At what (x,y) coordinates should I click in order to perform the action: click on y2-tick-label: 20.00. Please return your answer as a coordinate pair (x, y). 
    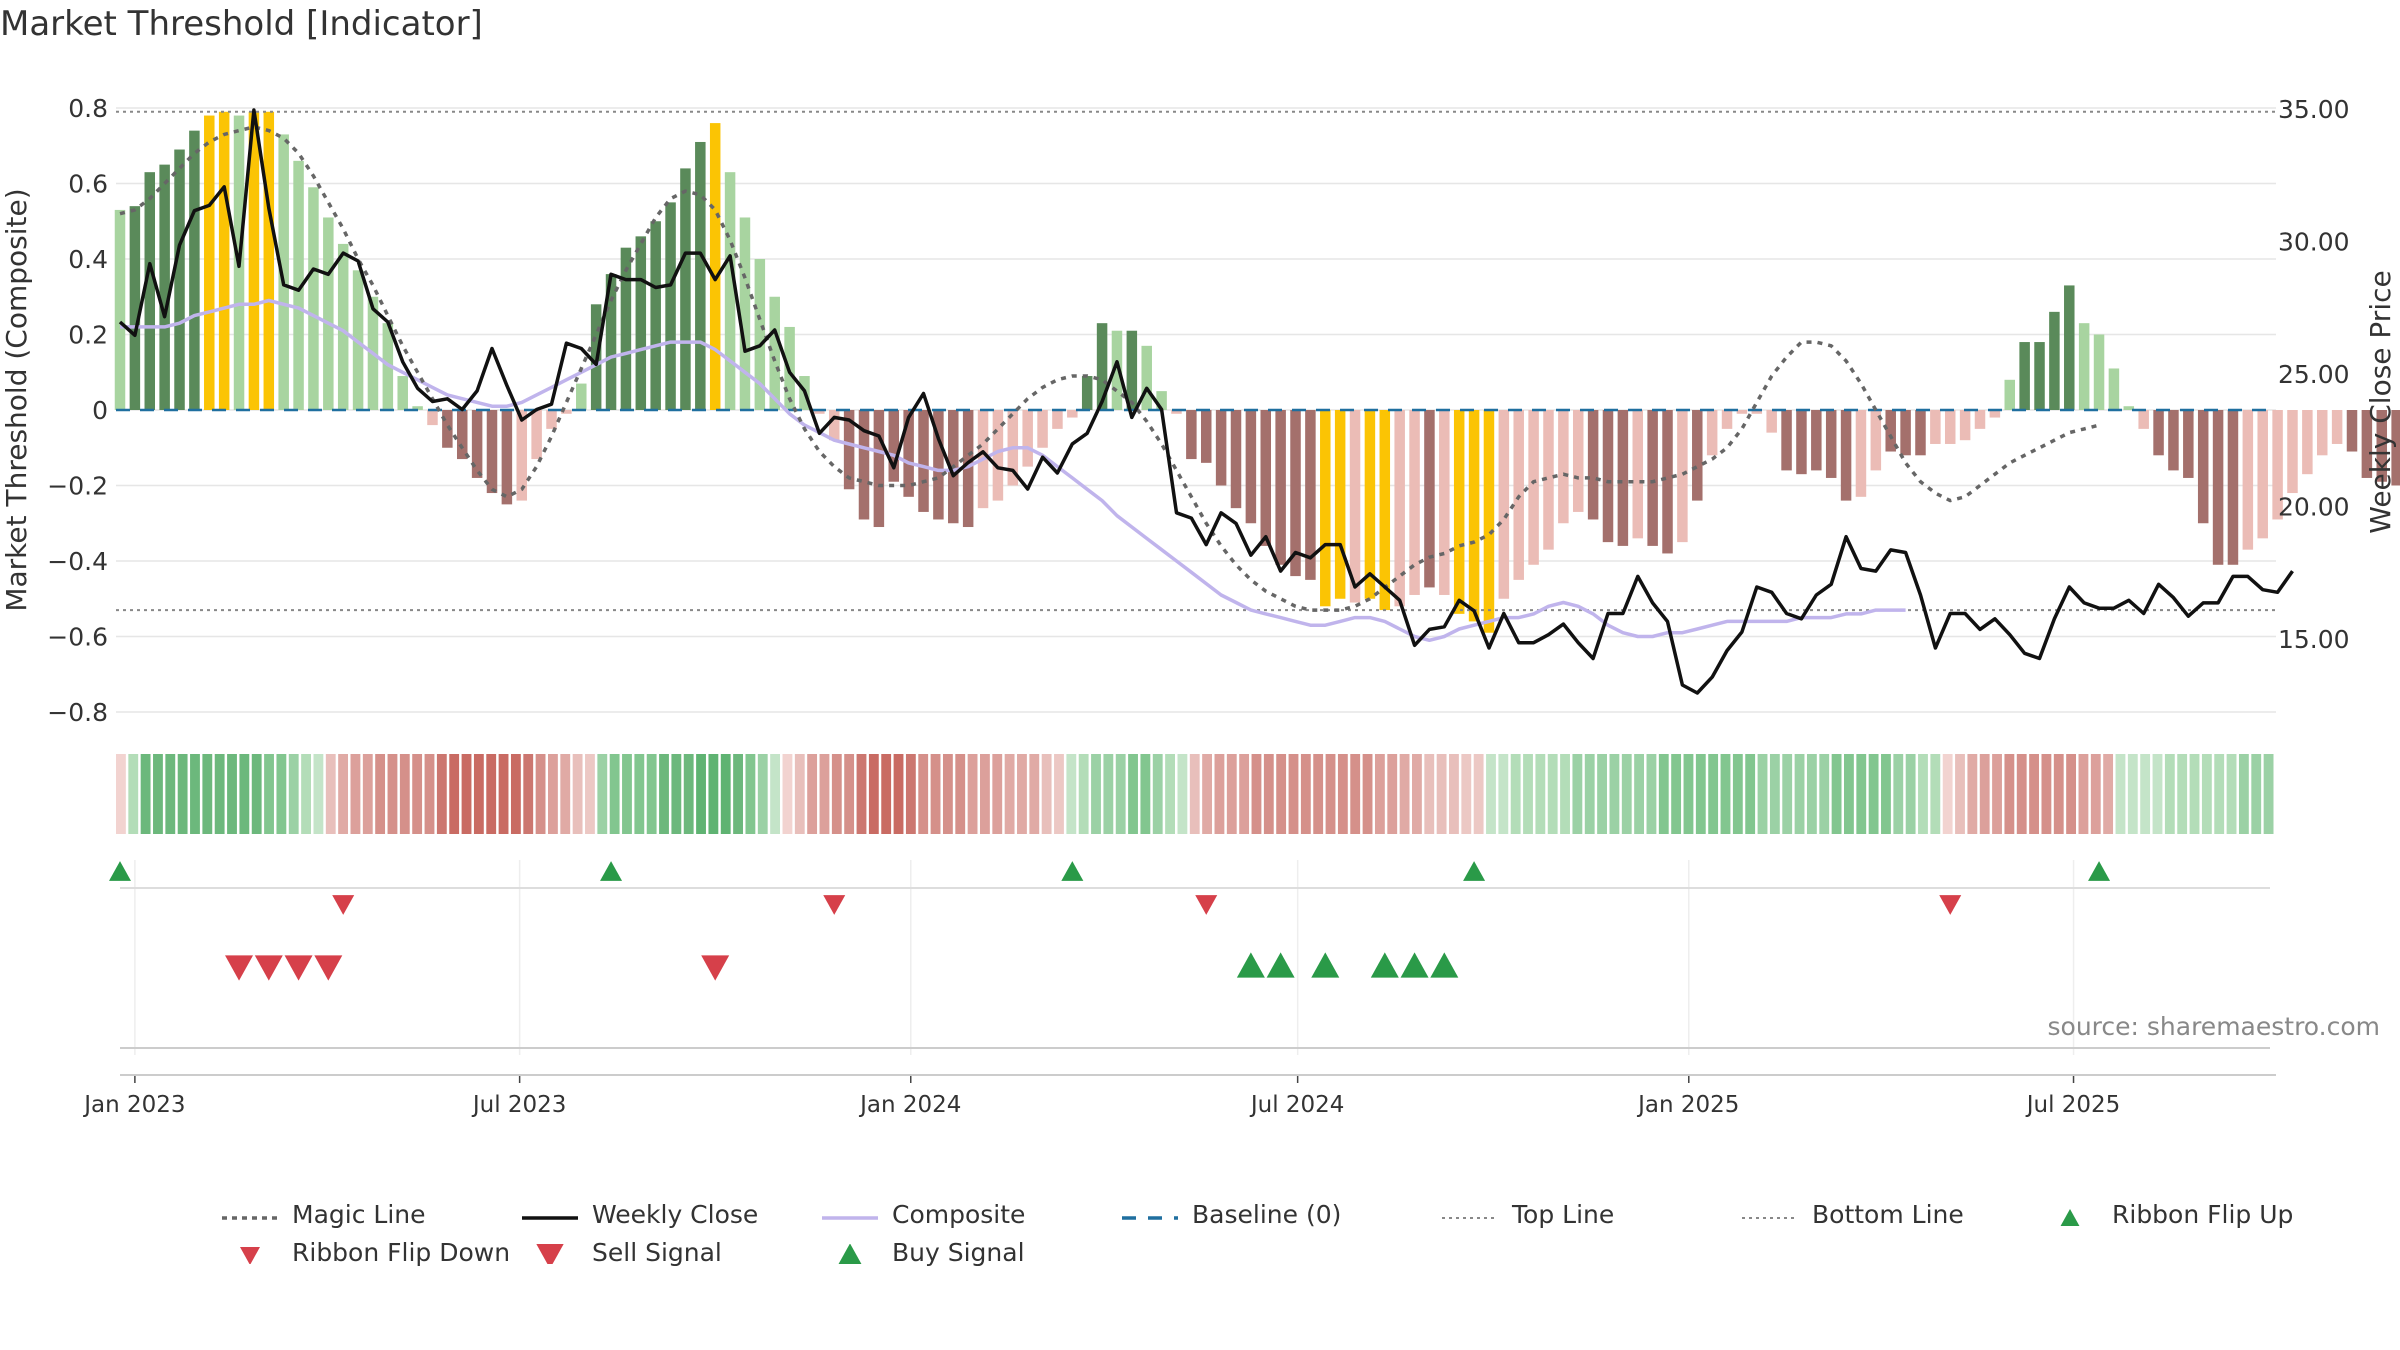
    Looking at the image, I should click on (2314, 507).